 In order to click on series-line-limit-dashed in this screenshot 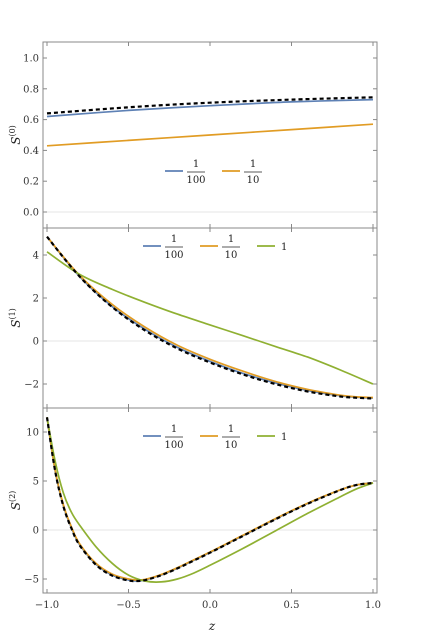, I will do `click(210, 105)`.